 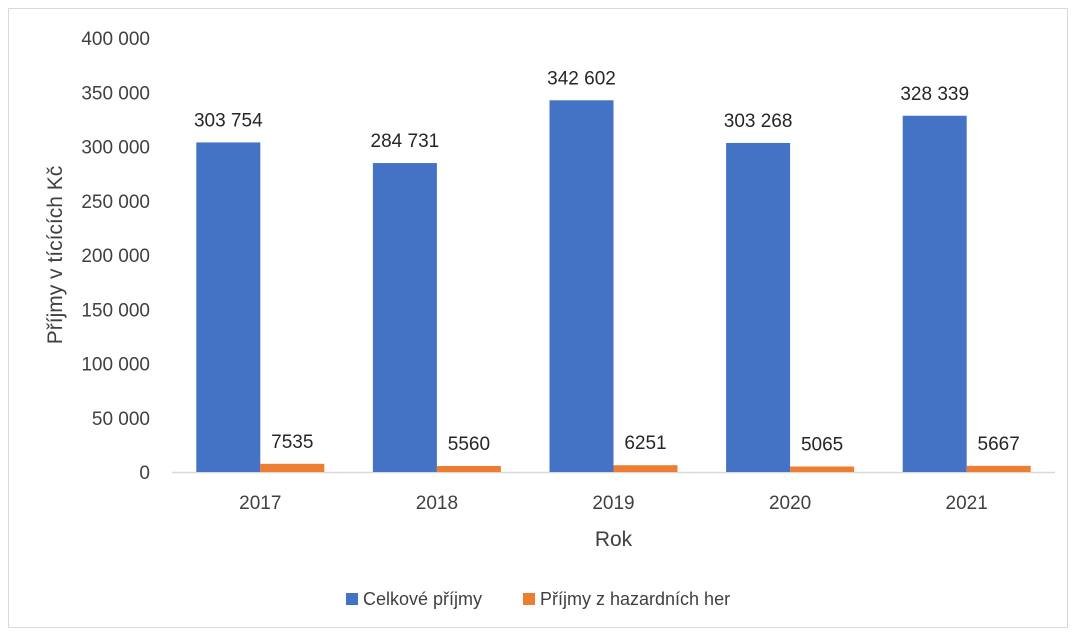 I want to click on data-label: 328 339, so click(x=934, y=94).